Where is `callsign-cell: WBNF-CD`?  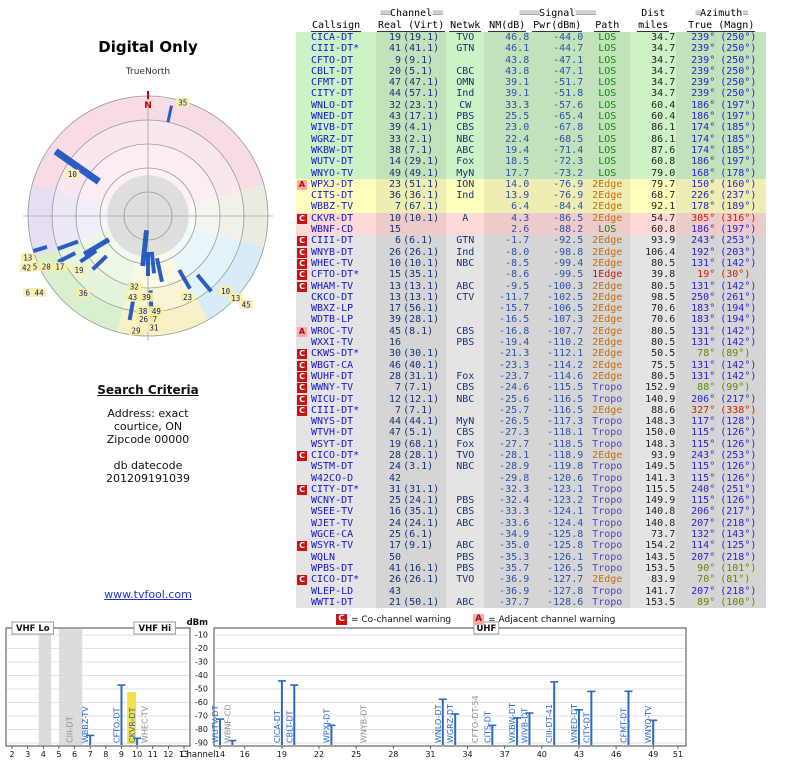 callsign-cell: WBNF-CD is located at coordinates (332, 230).